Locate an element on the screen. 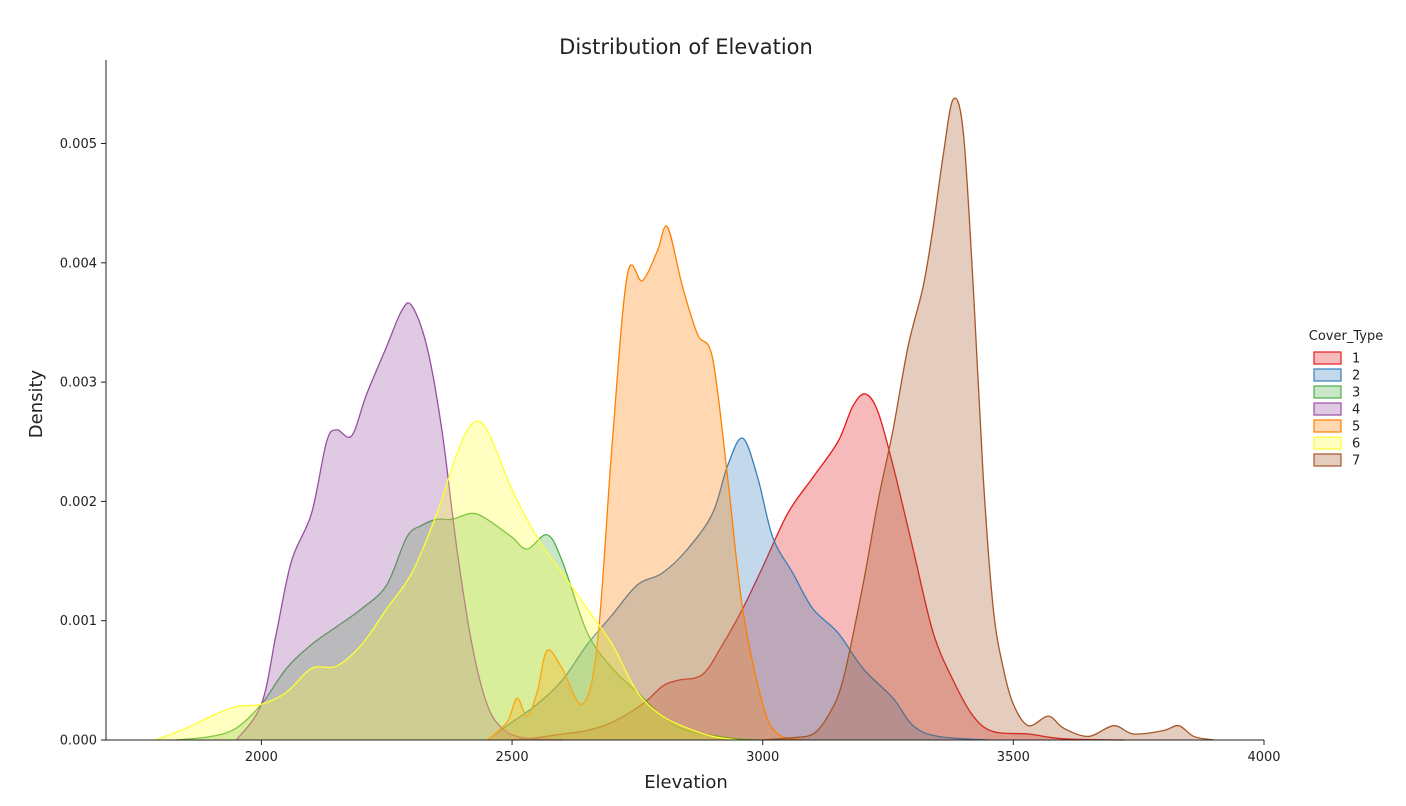  legend-title: Cover_Type is located at coordinates (1346, 336).